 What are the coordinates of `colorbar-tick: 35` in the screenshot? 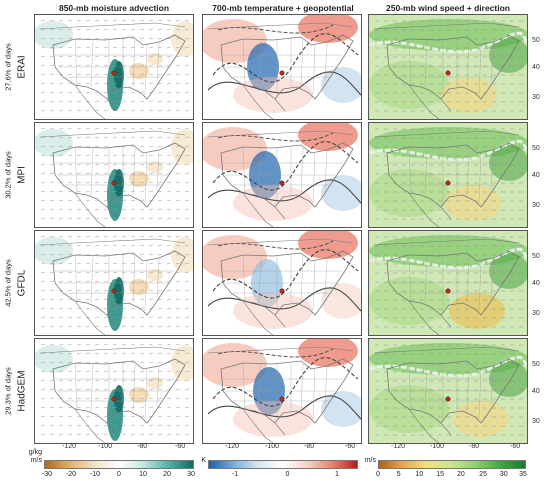 It's located at (523, 474).